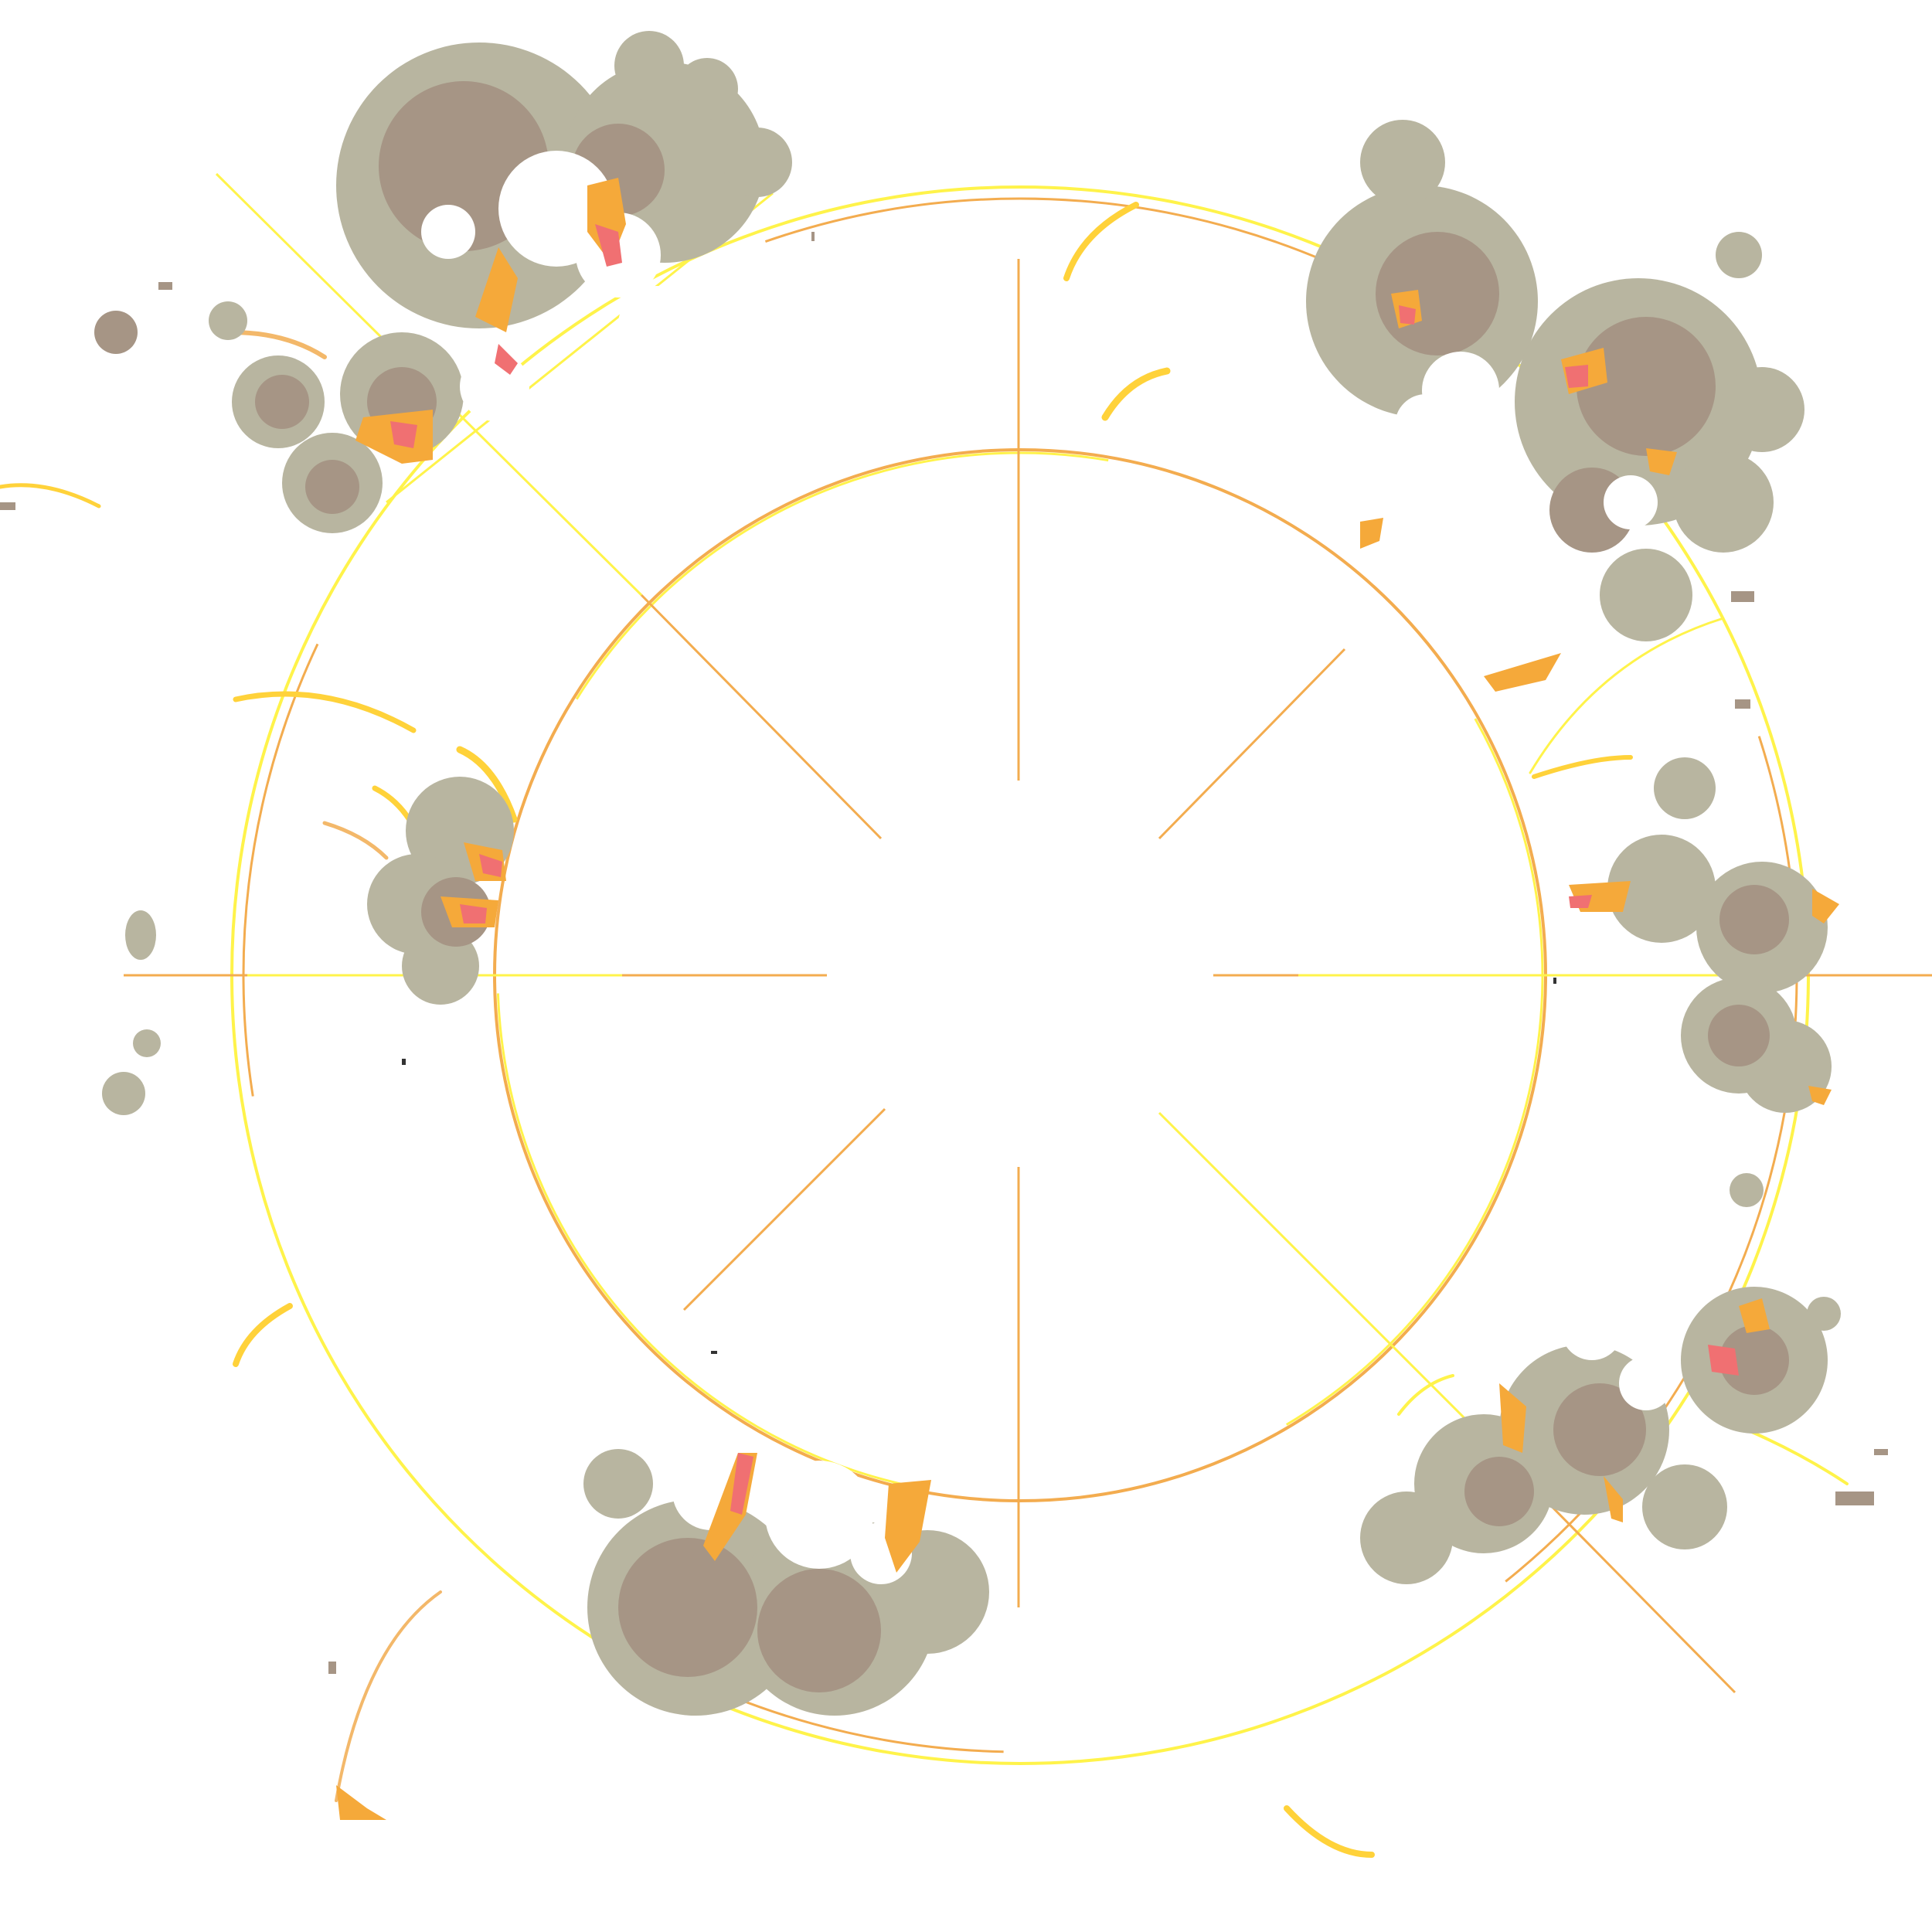 The image size is (1932, 1932). I want to click on smoke-cloud-left, so click(308, 946).